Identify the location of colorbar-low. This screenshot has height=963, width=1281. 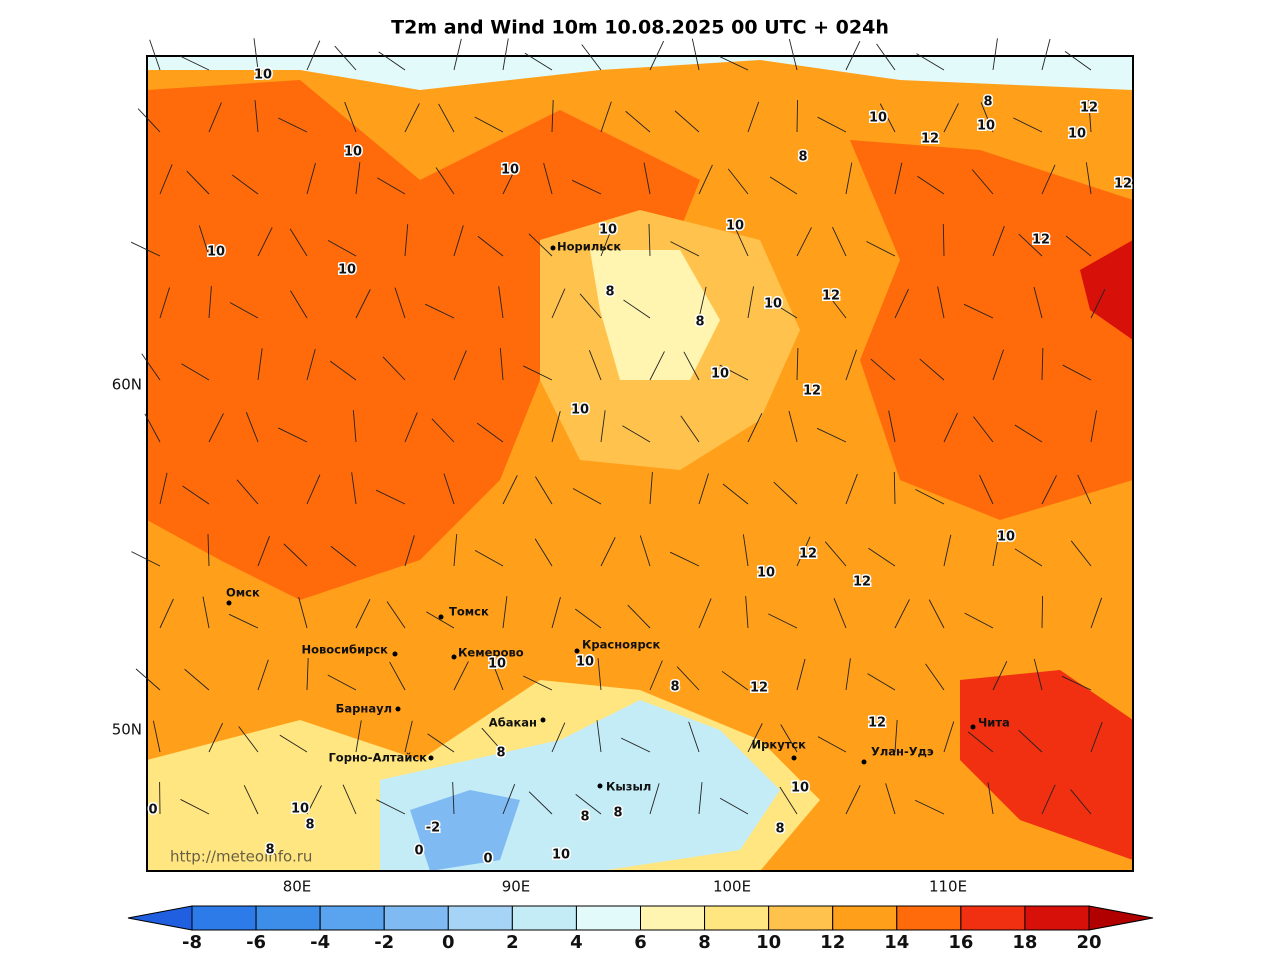
(160, 918).